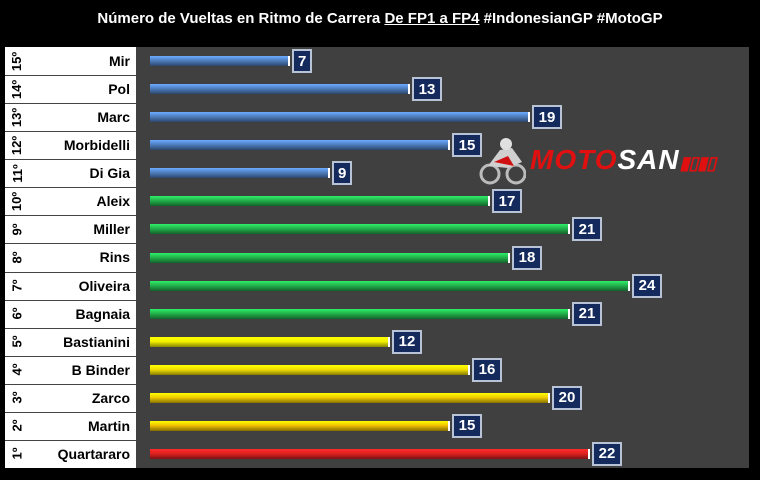 This screenshot has height=480, width=760. I want to click on rank-label: 8º, so click(17, 257).